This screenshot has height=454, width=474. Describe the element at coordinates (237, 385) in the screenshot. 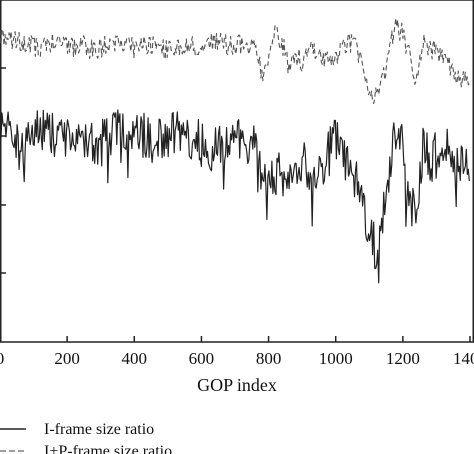

I see `x-axis-title: GOP index` at that location.